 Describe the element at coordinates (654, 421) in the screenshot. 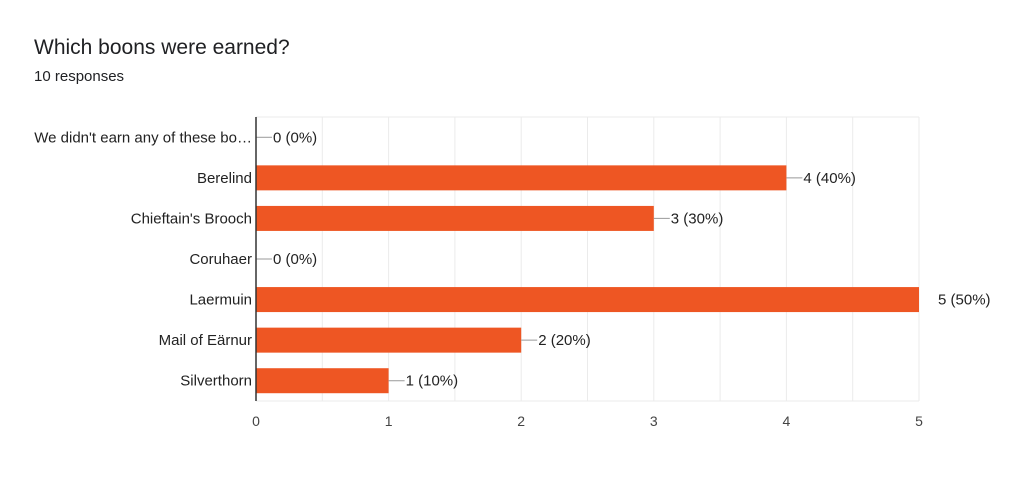

I see `x-tick-label: 3` at that location.